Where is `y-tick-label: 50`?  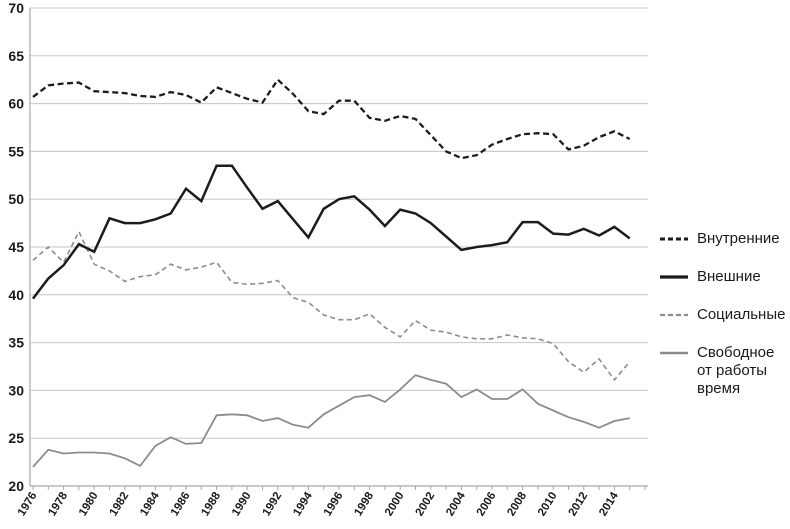
y-tick-label: 50 is located at coordinates (16, 199).